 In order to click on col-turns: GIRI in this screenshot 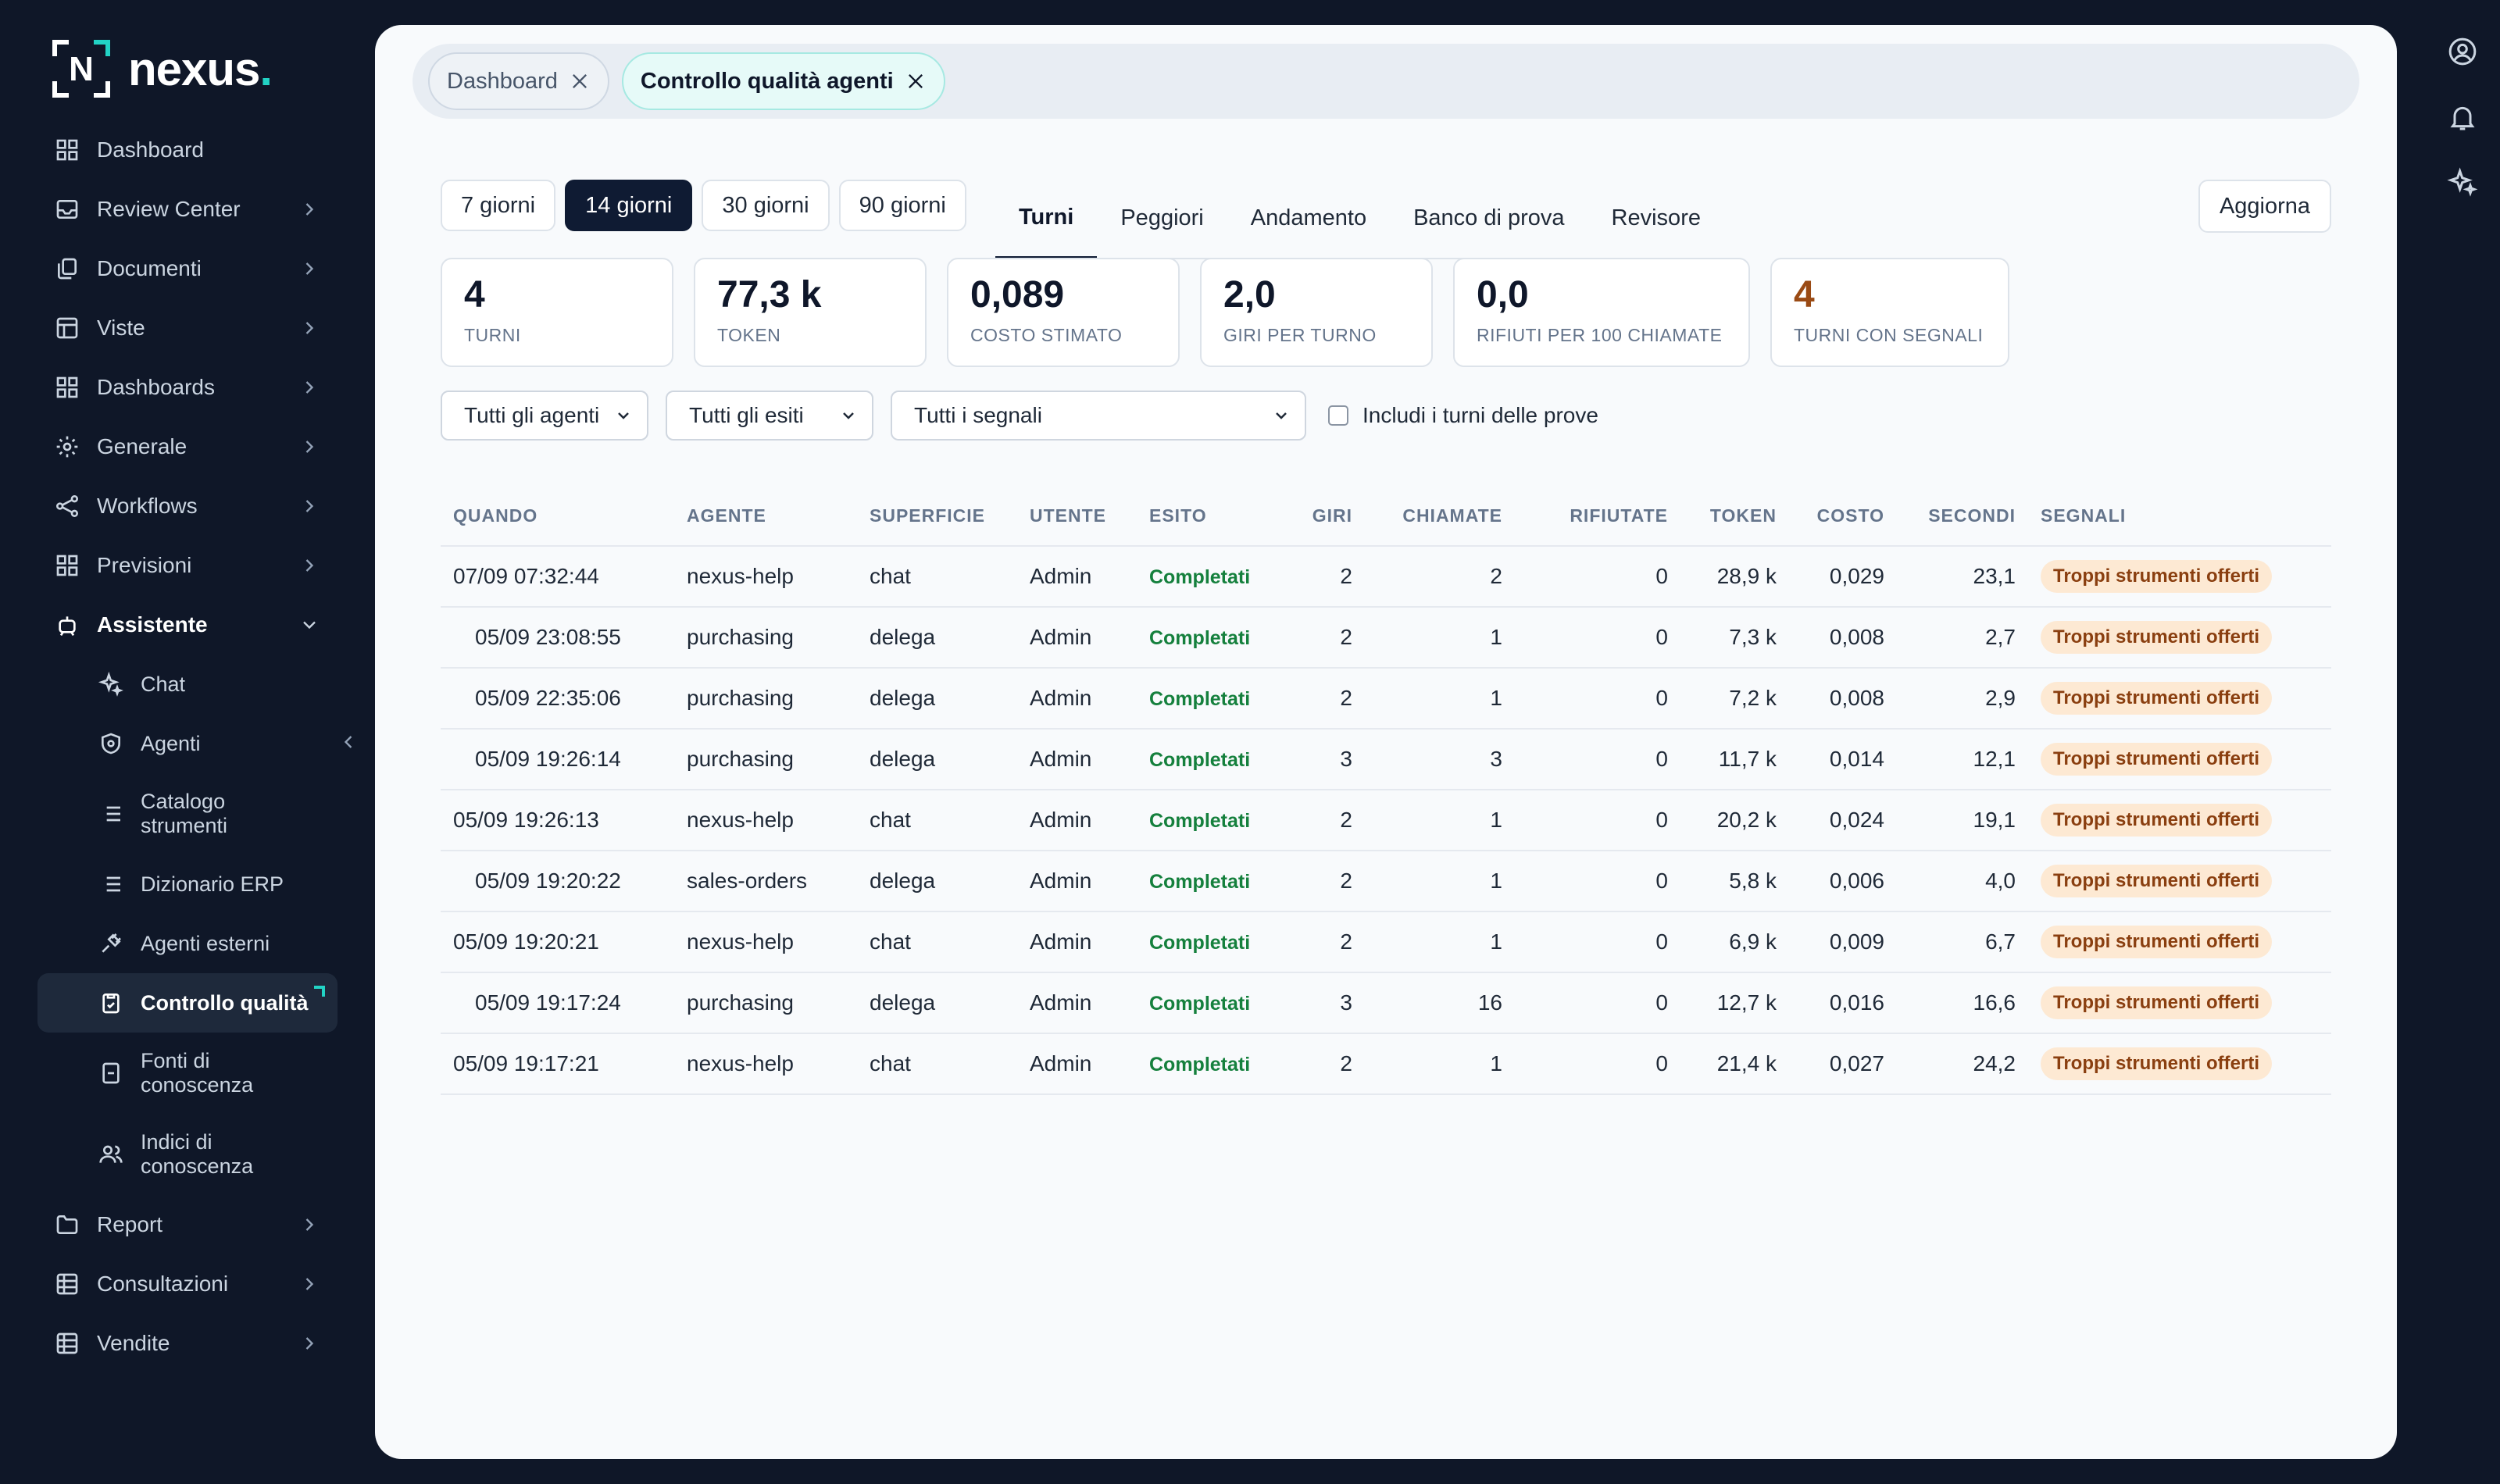, I will do `click(1332, 515)`.